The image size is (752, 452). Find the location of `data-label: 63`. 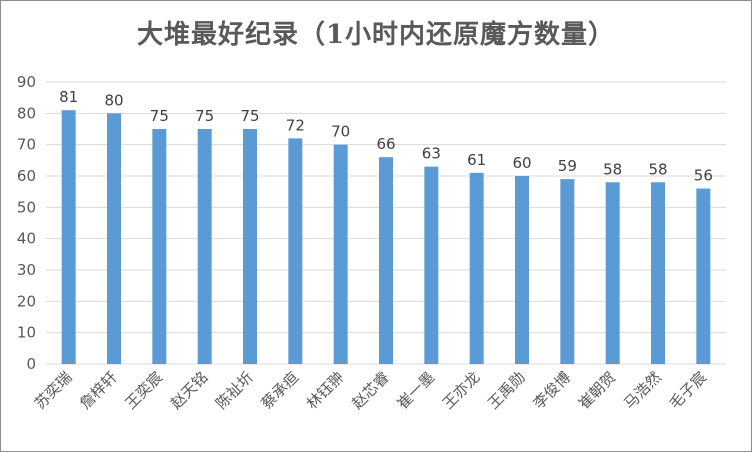

data-label: 63 is located at coordinates (431, 154).